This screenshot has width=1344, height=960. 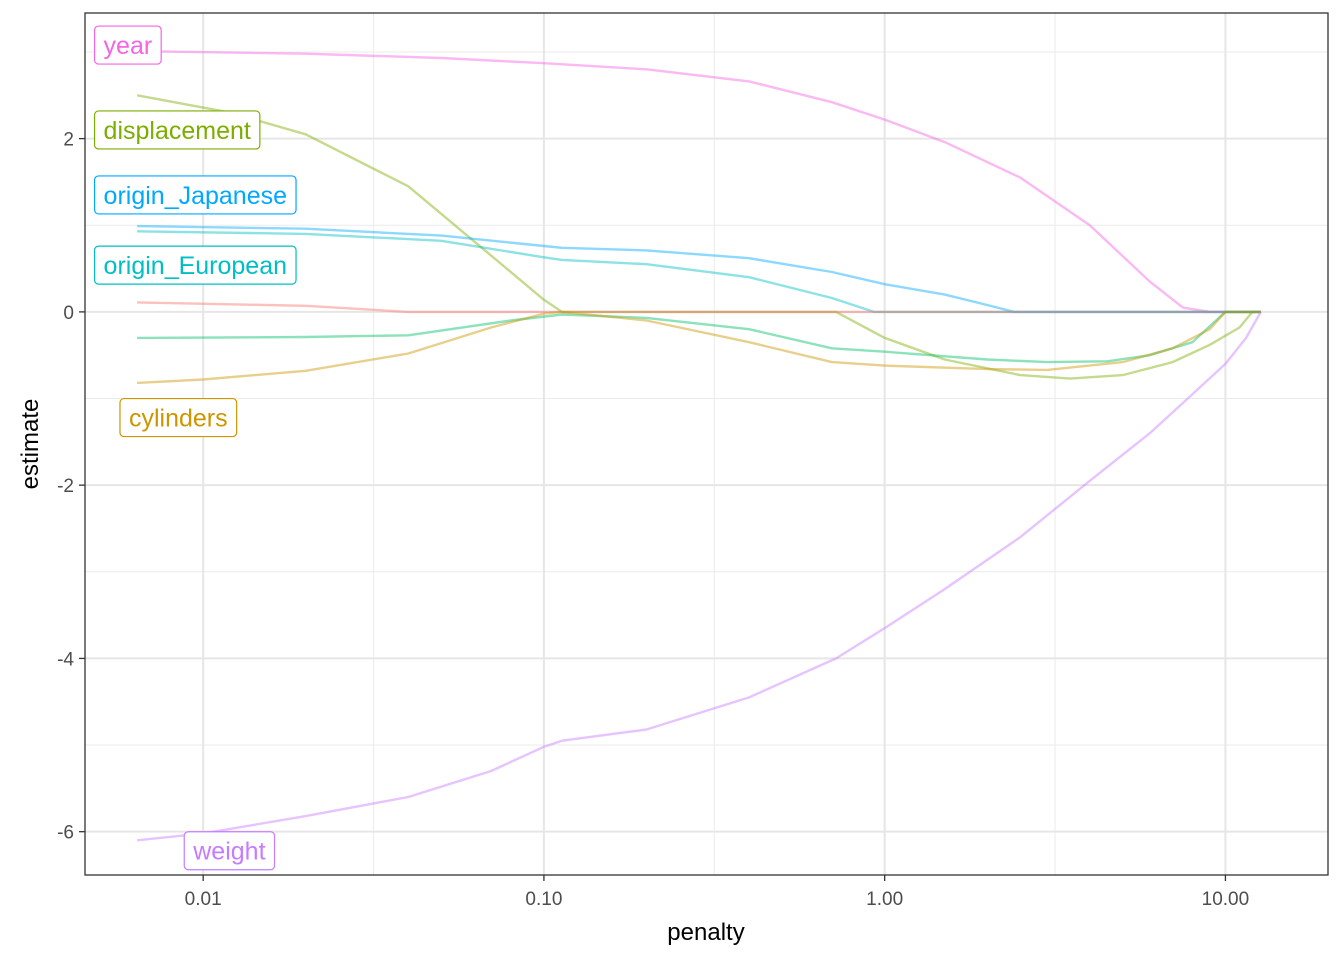 I want to click on x-tick-label: 0.10, so click(x=543, y=899).